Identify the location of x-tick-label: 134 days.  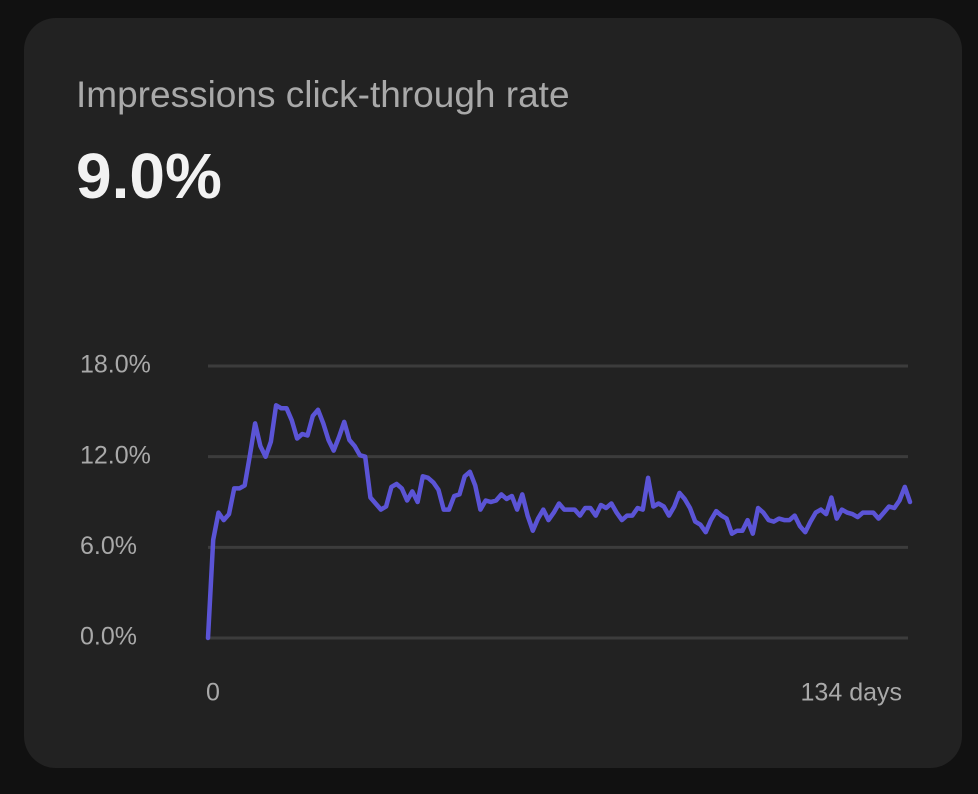
(851, 693).